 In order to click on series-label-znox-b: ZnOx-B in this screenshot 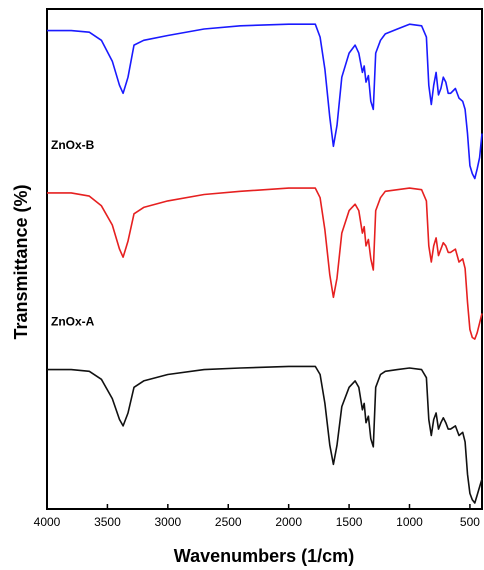, I will do `click(73, 145)`.